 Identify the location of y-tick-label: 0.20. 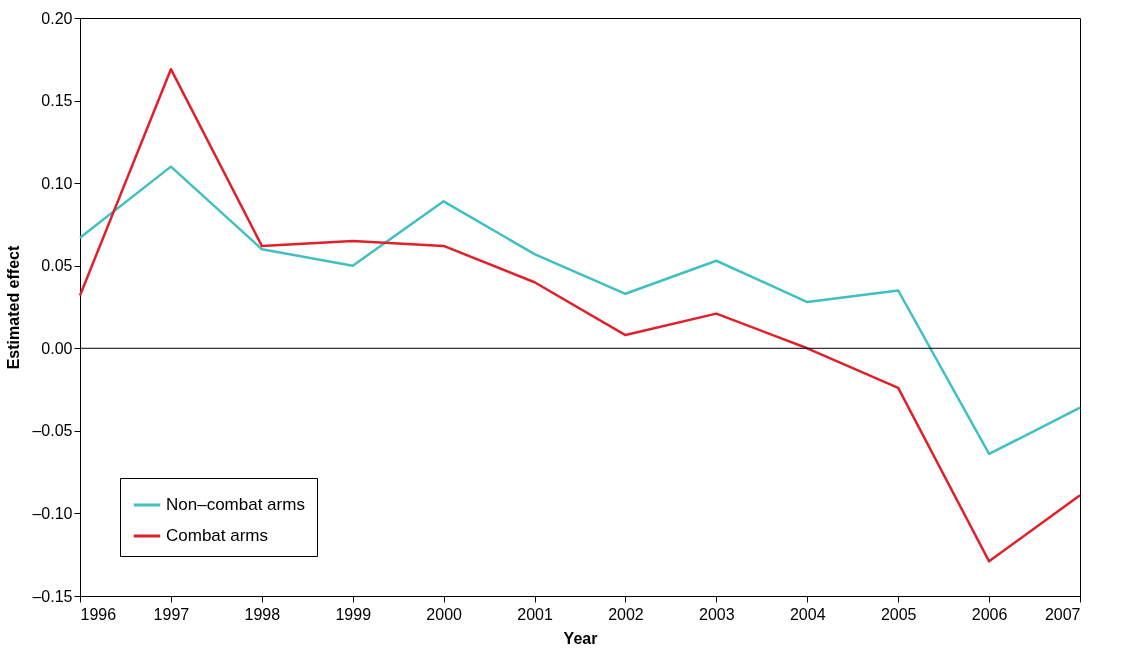
(57, 18).